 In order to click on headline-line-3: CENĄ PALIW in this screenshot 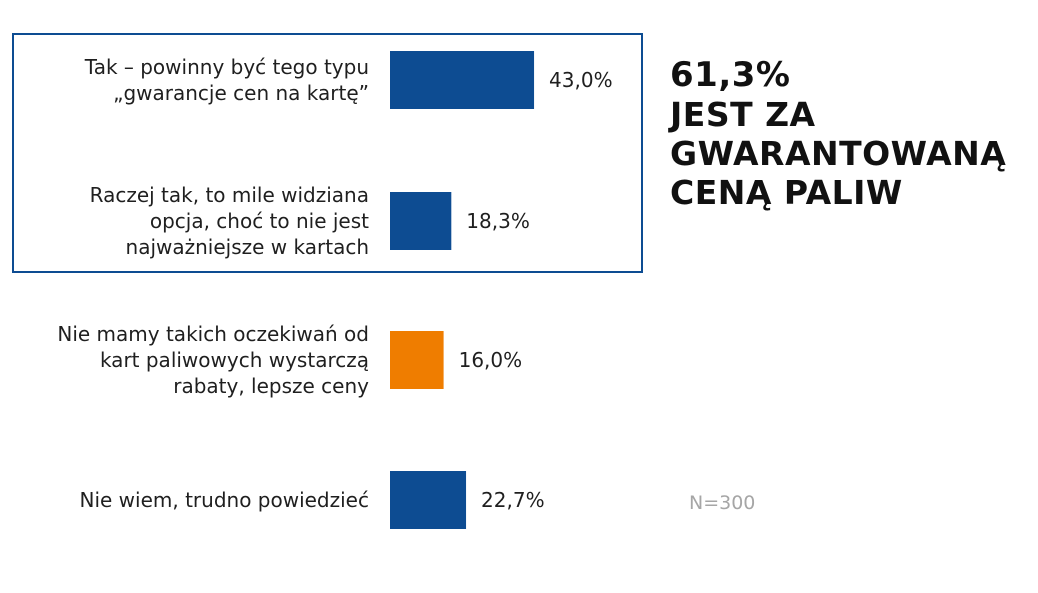, I will do `click(786, 192)`.